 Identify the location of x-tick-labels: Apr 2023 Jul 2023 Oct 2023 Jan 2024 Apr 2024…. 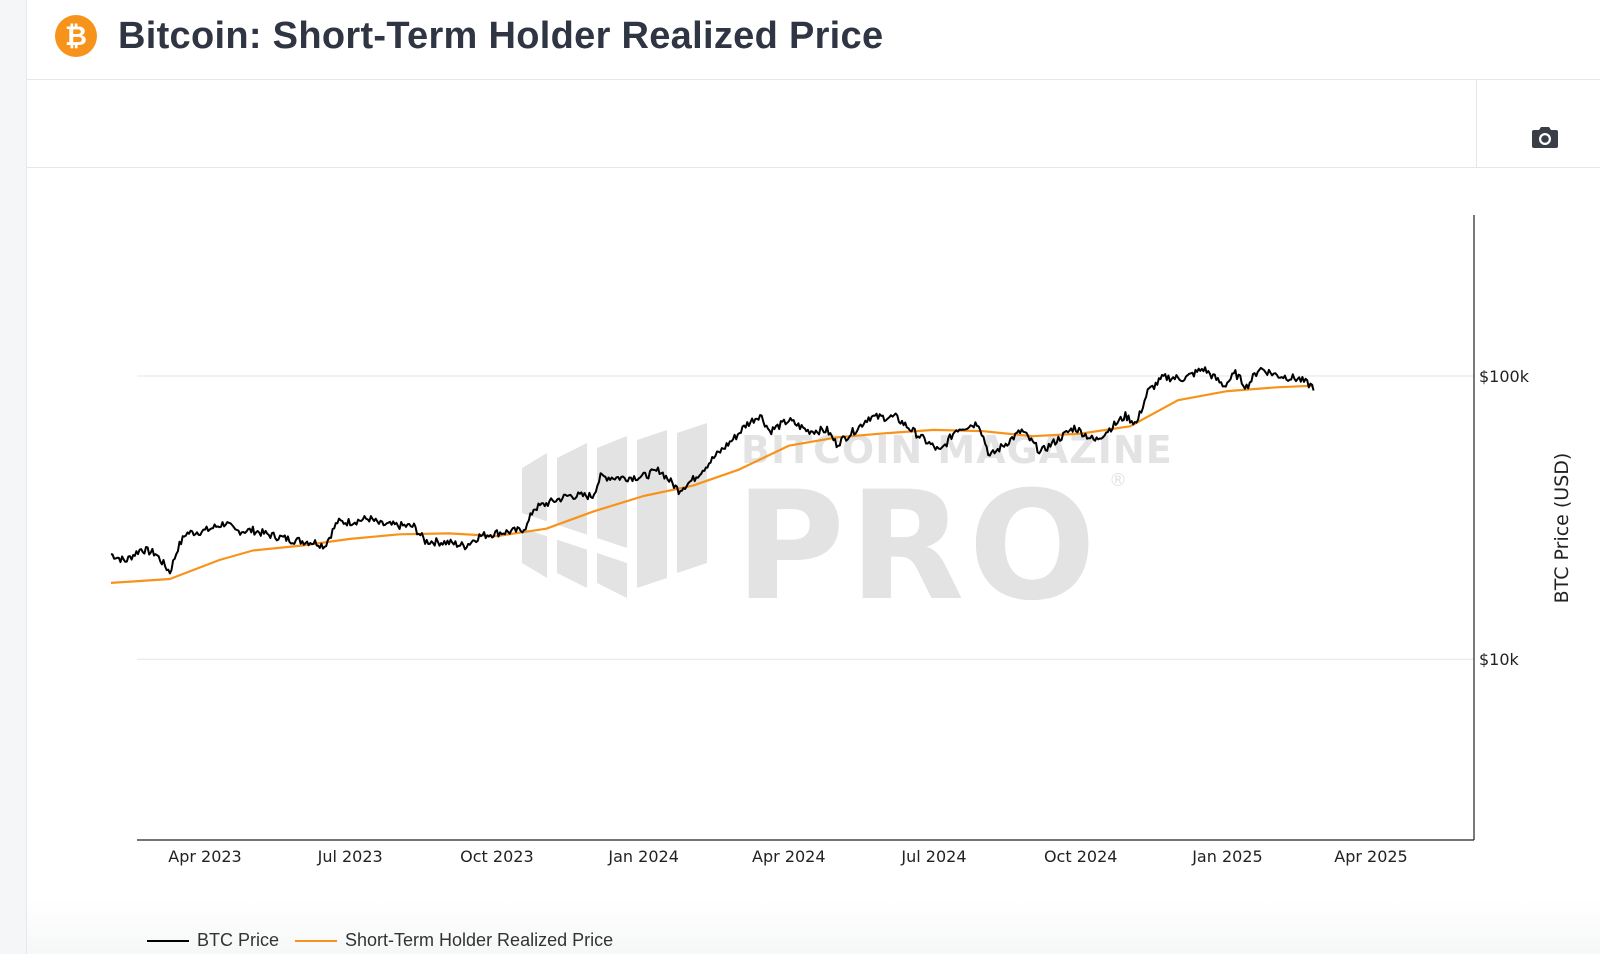
(787, 856).